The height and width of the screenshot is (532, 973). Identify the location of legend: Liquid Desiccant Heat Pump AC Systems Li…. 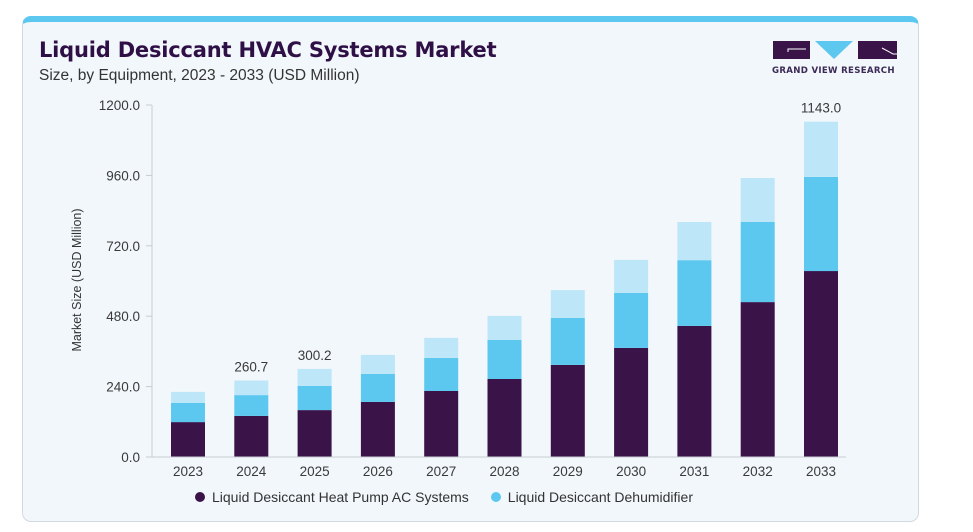
(444, 497).